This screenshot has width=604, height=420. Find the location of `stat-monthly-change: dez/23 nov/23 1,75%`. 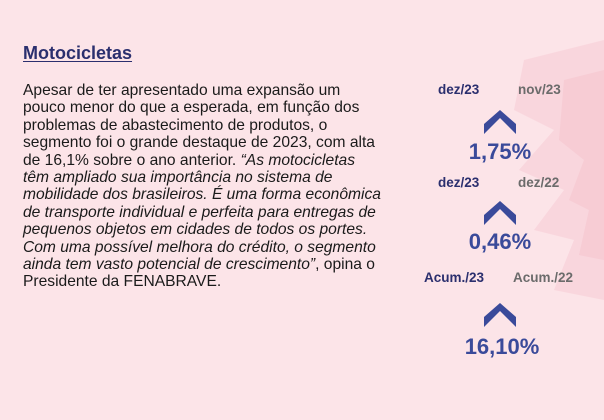

stat-monthly-change: dez/23 nov/23 1,75% is located at coordinates (500, 127).